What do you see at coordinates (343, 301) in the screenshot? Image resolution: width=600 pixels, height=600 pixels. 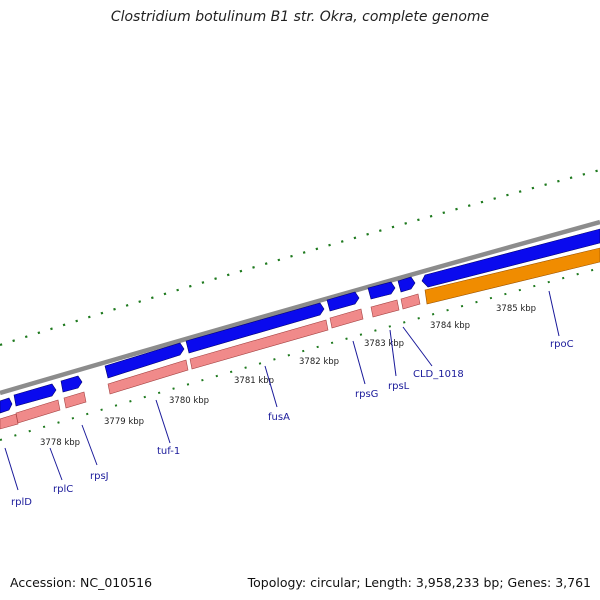 I see `gene-arrow-rpsG` at bounding box center [343, 301].